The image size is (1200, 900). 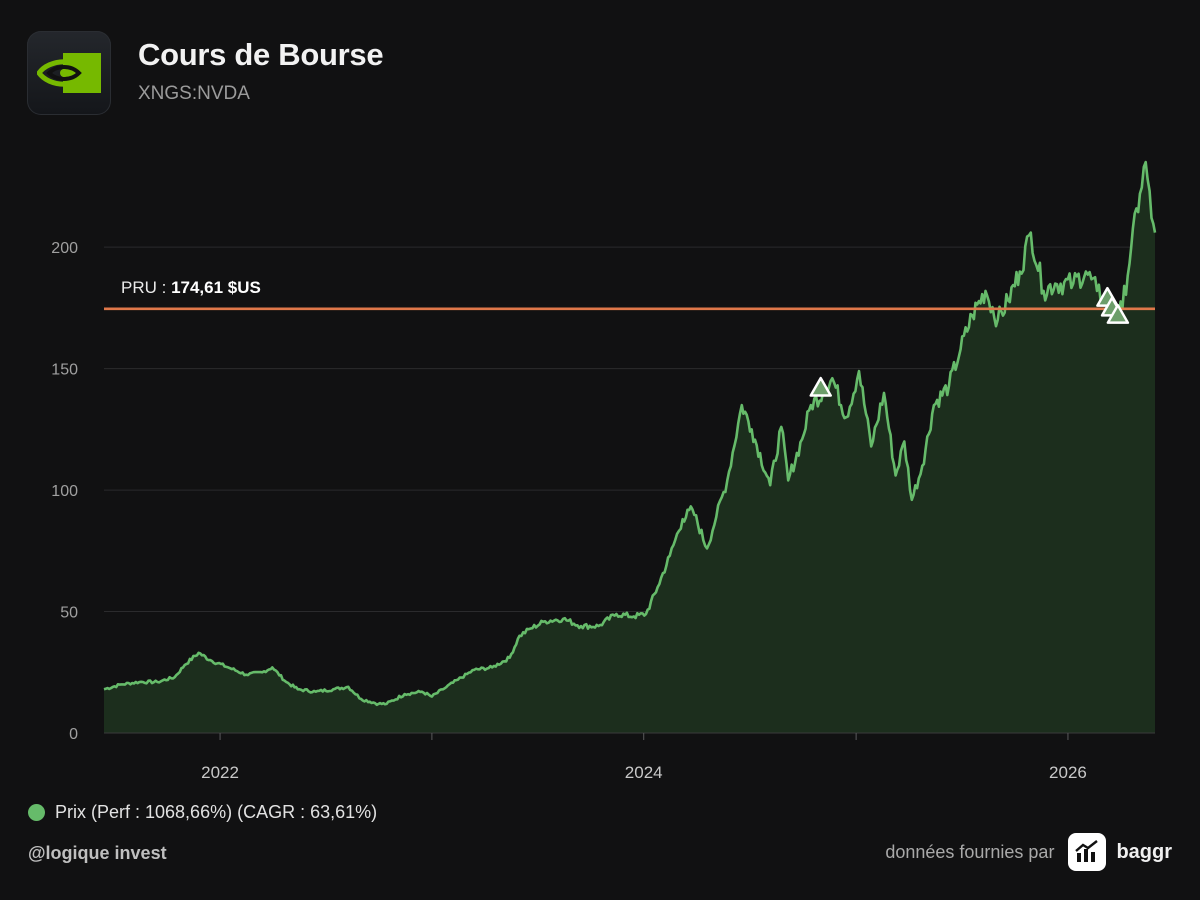 I want to click on nvidia-eye-icon, so click(x=69, y=73).